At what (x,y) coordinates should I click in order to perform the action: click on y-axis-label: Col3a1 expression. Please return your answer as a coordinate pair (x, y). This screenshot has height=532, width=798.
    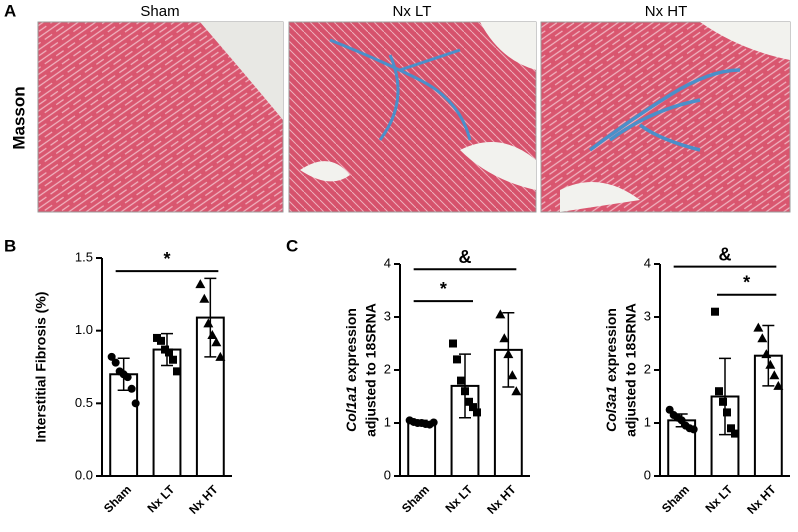
    Looking at the image, I should click on (611, 370).